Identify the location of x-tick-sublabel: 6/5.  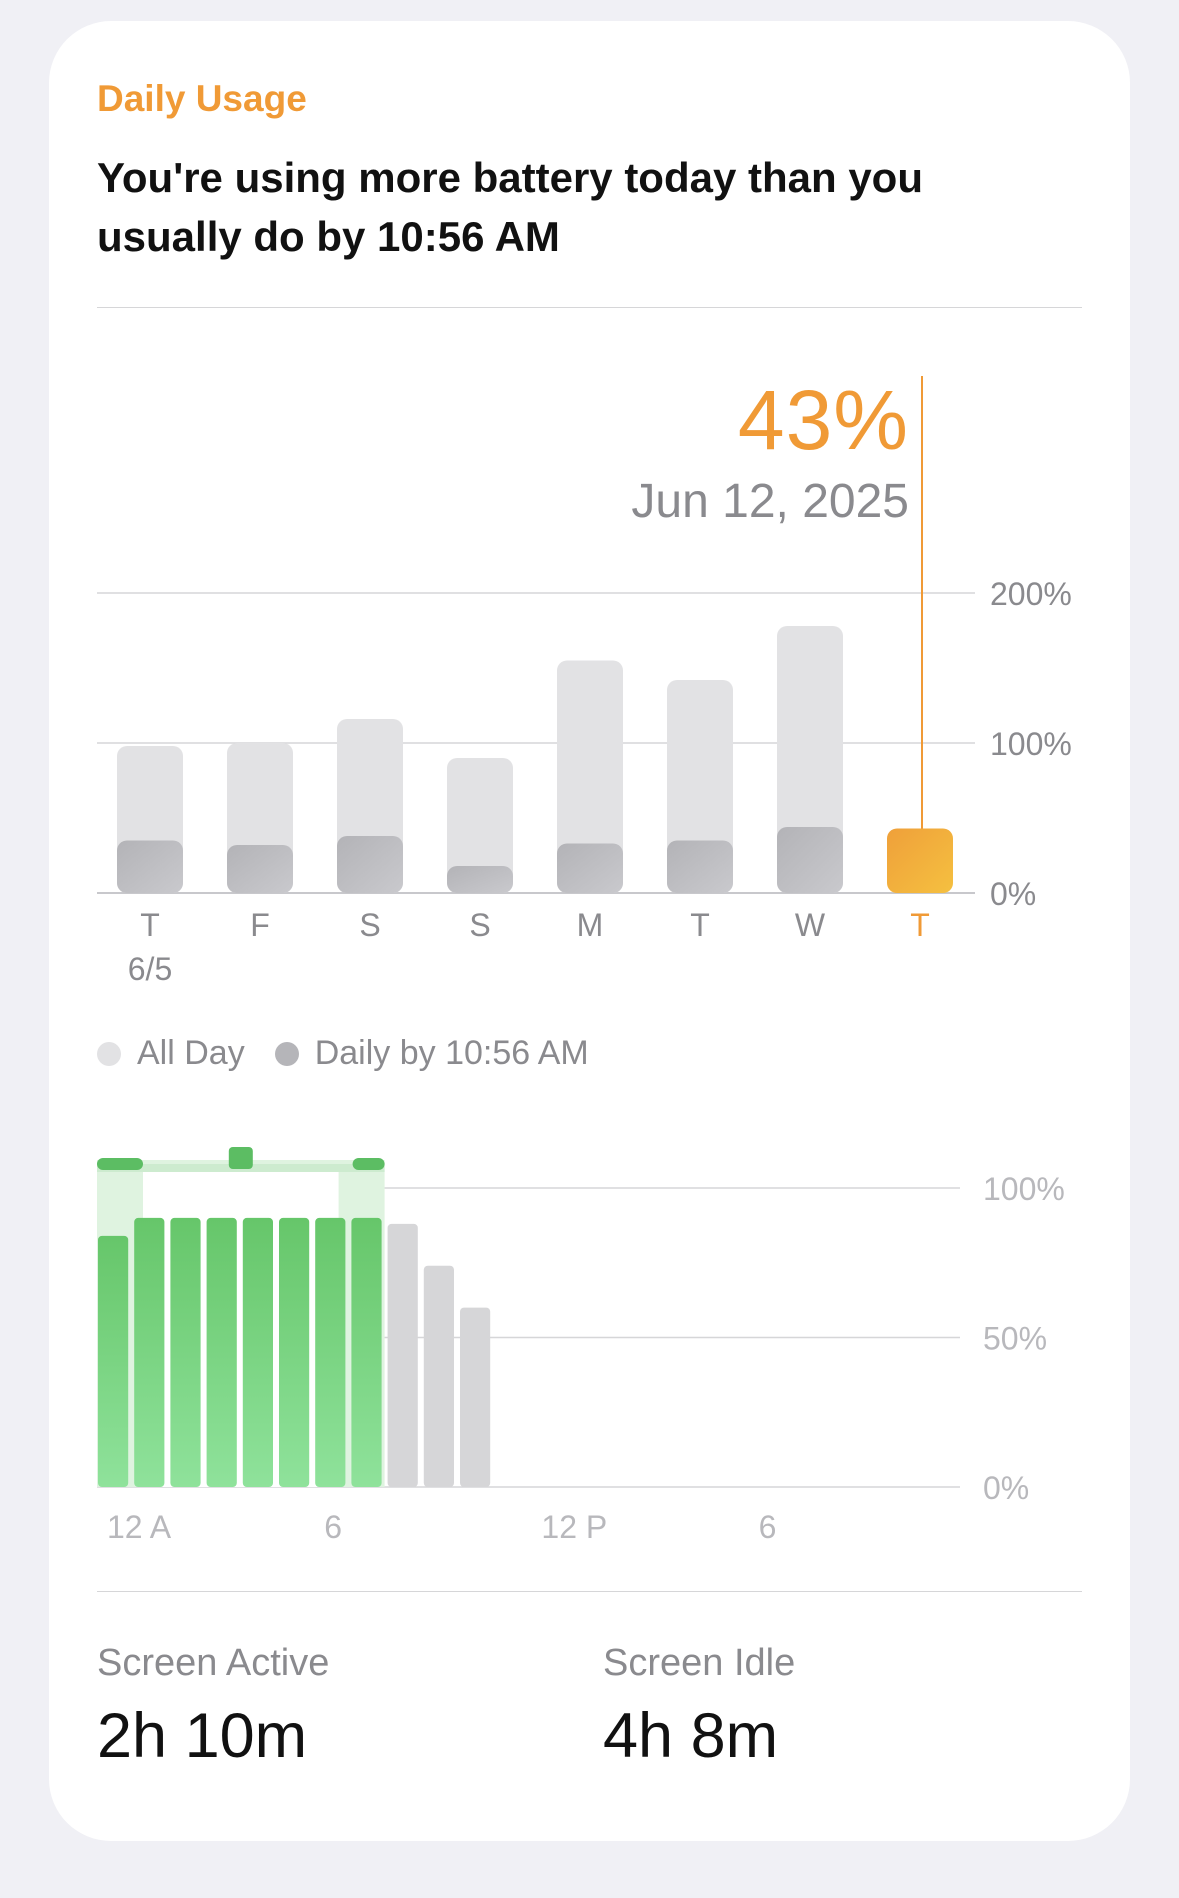
(150, 969).